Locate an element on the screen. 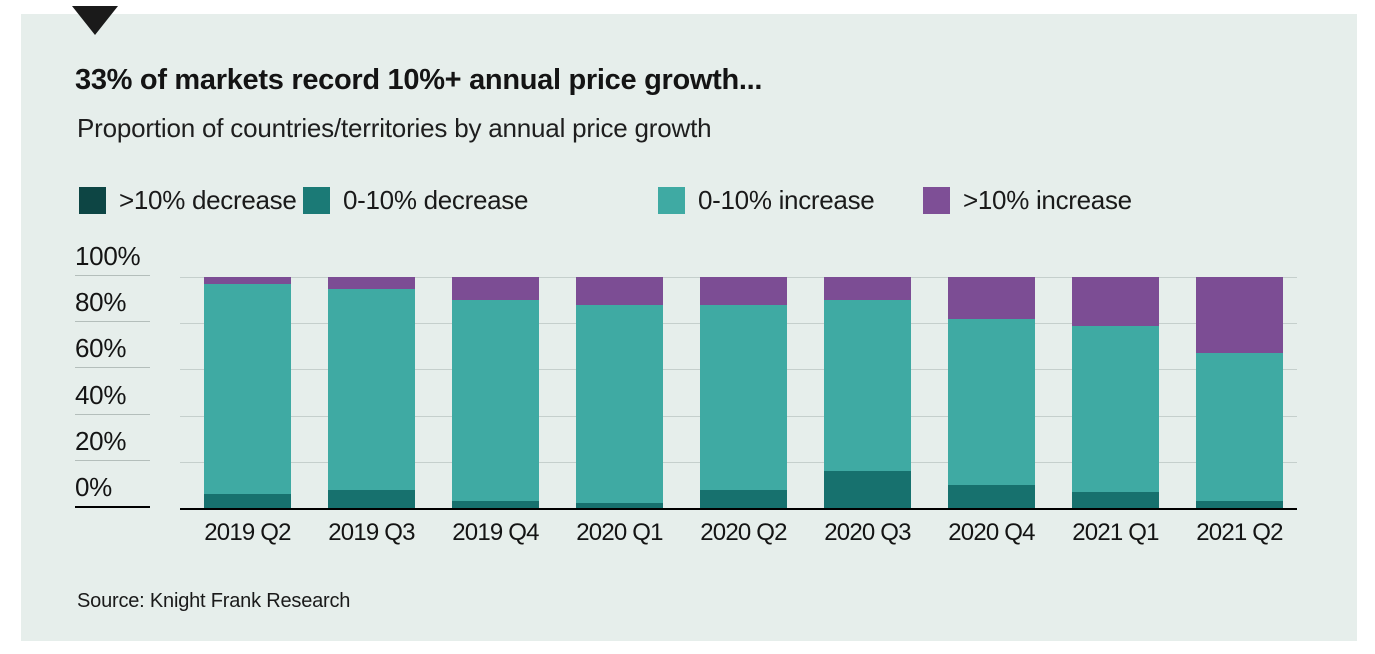 The height and width of the screenshot is (654, 1375). stacked-bar-2019-q3 is located at coordinates (371, 392).